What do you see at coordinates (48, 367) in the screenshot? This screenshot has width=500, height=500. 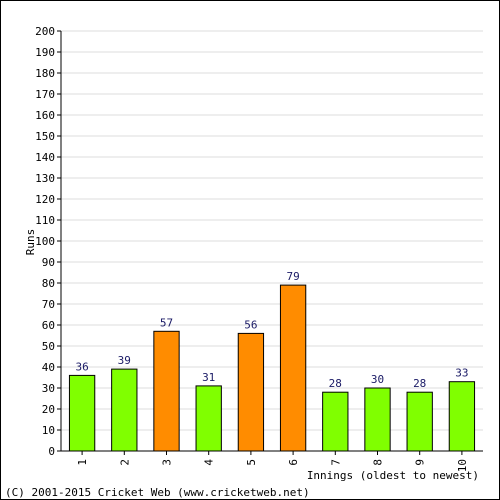 I see `y-tick-label: 40` at bounding box center [48, 367].